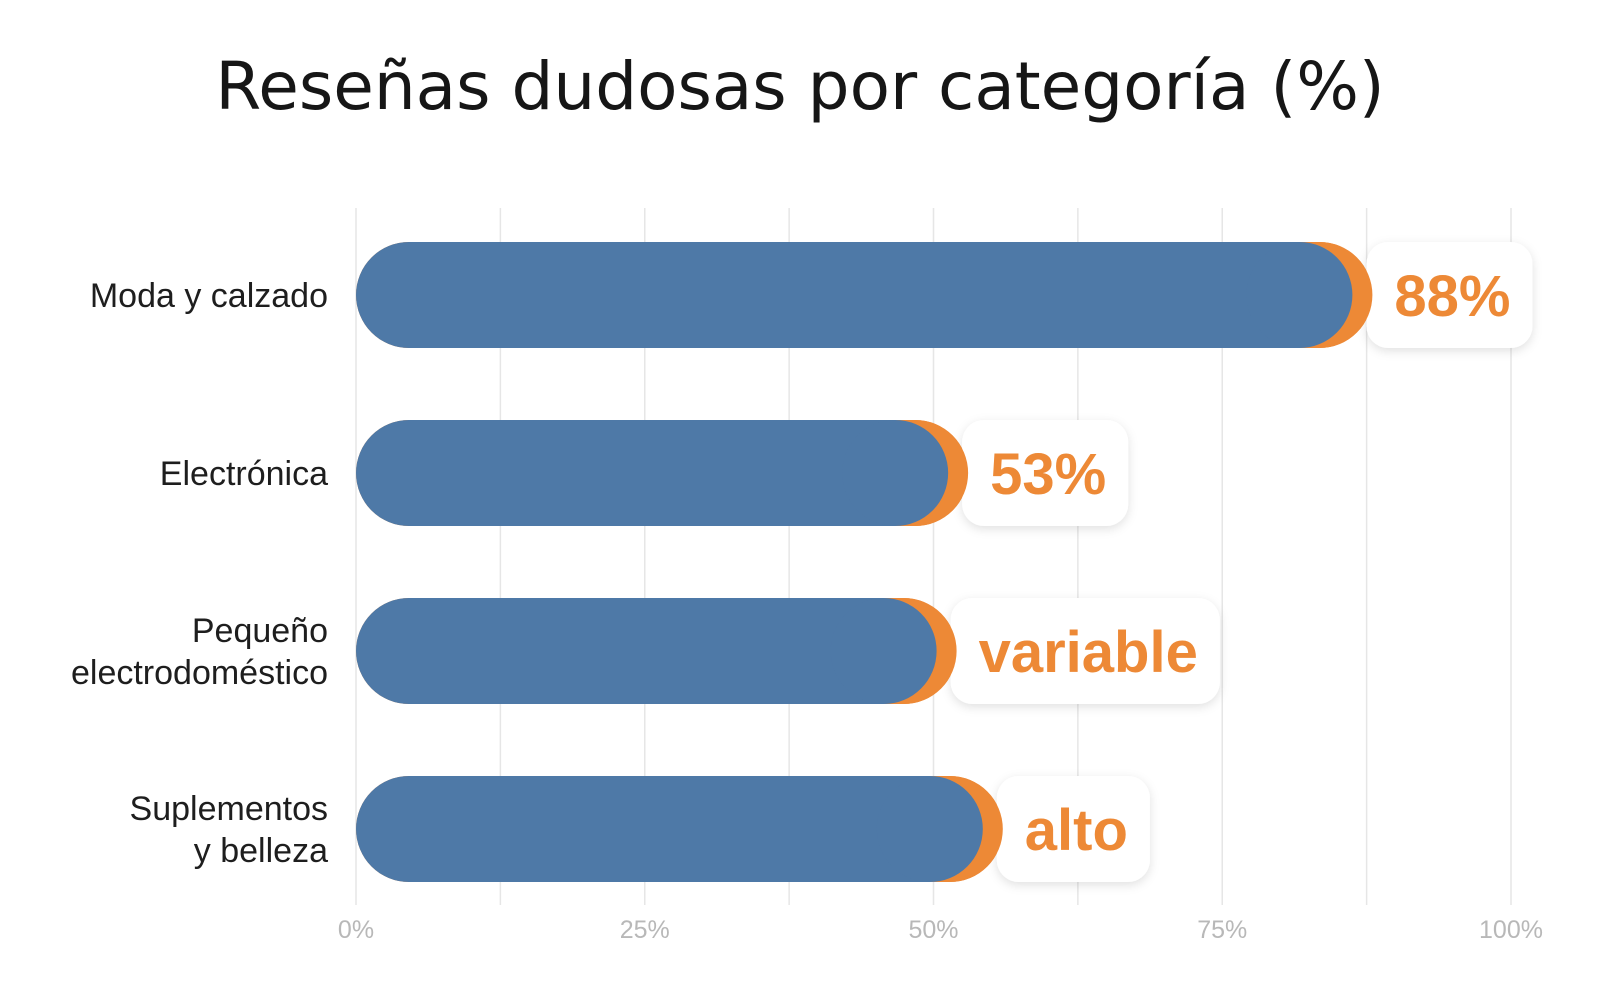  What do you see at coordinates (244, 474) in the screenshot?
I see `category-label: Electrónica` at bounding box center [244, 474].